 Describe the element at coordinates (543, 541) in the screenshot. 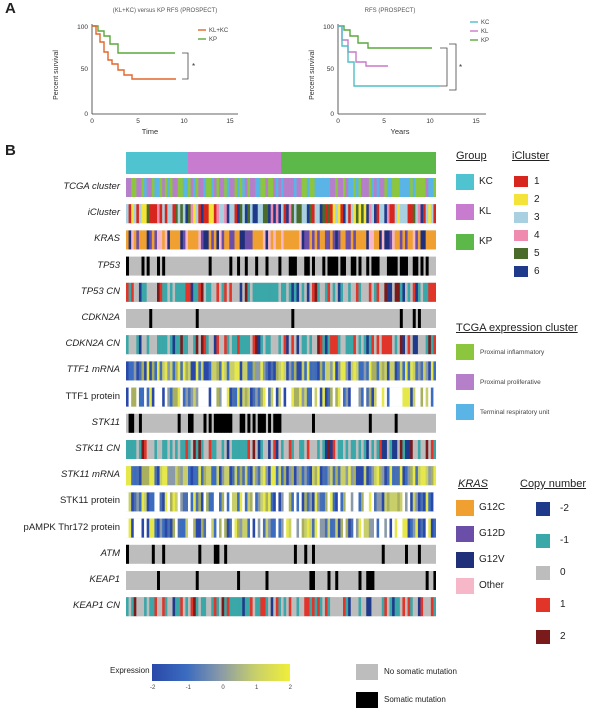

I see `legend-cn-minus1-swatch` at that location.